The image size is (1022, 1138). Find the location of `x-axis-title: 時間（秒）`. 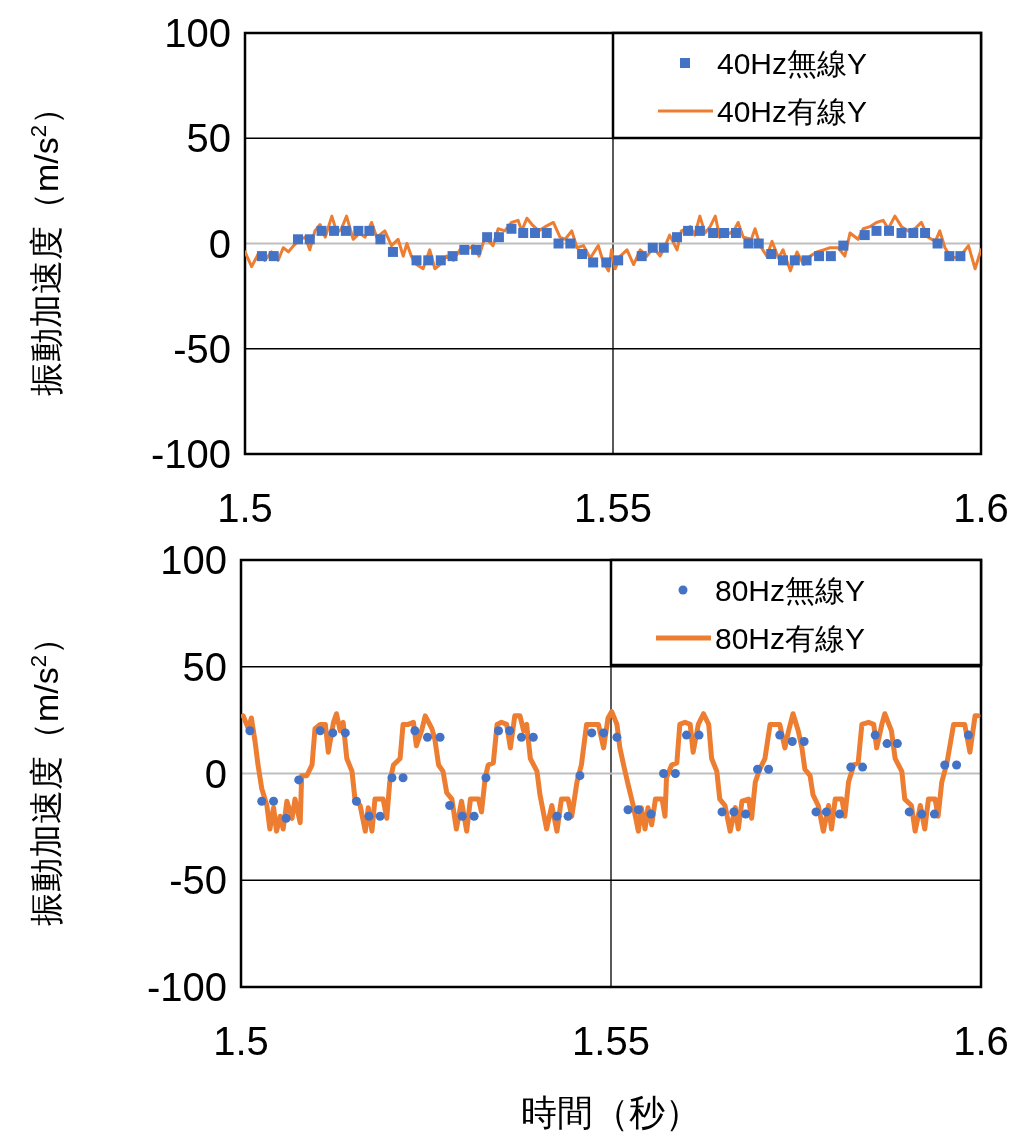

x-axis-title: 時間（秒） is located at coordinates (611, 1112).